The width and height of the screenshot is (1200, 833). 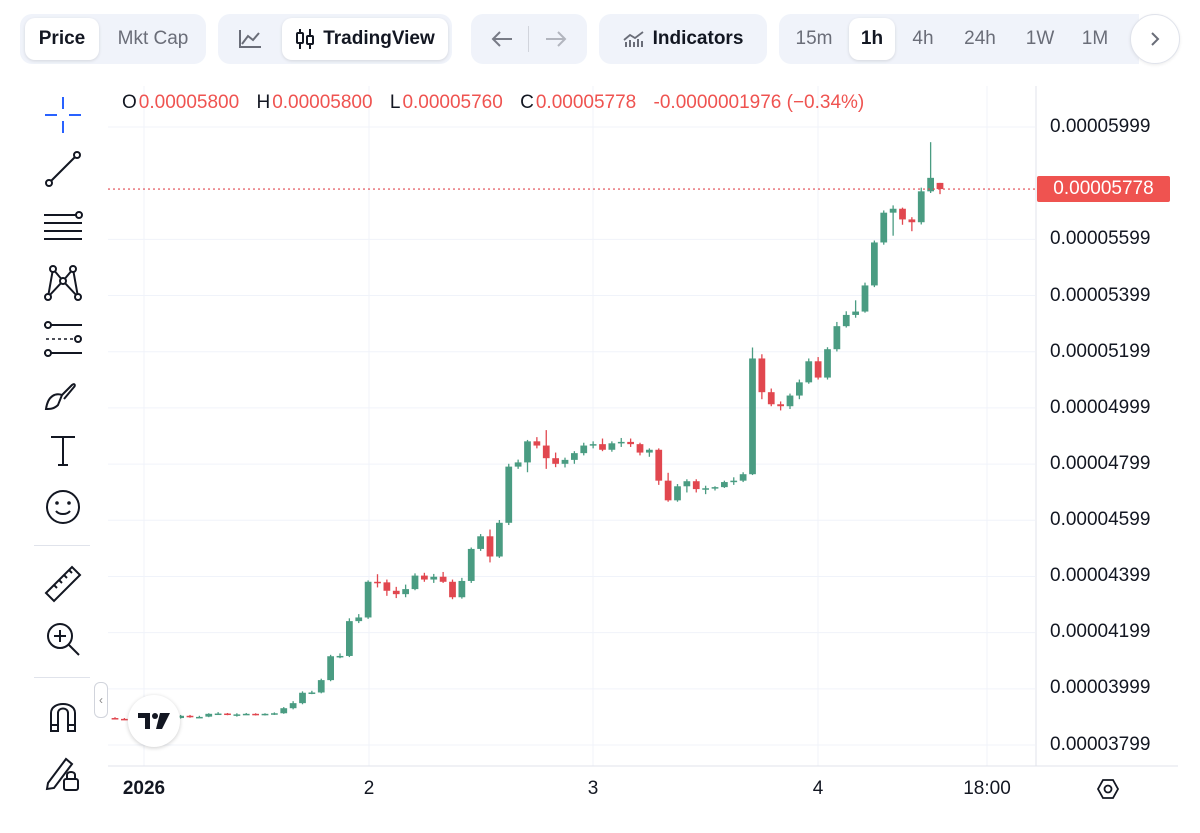 I want to click on time-tick: 3, so click(x=593, y=788).